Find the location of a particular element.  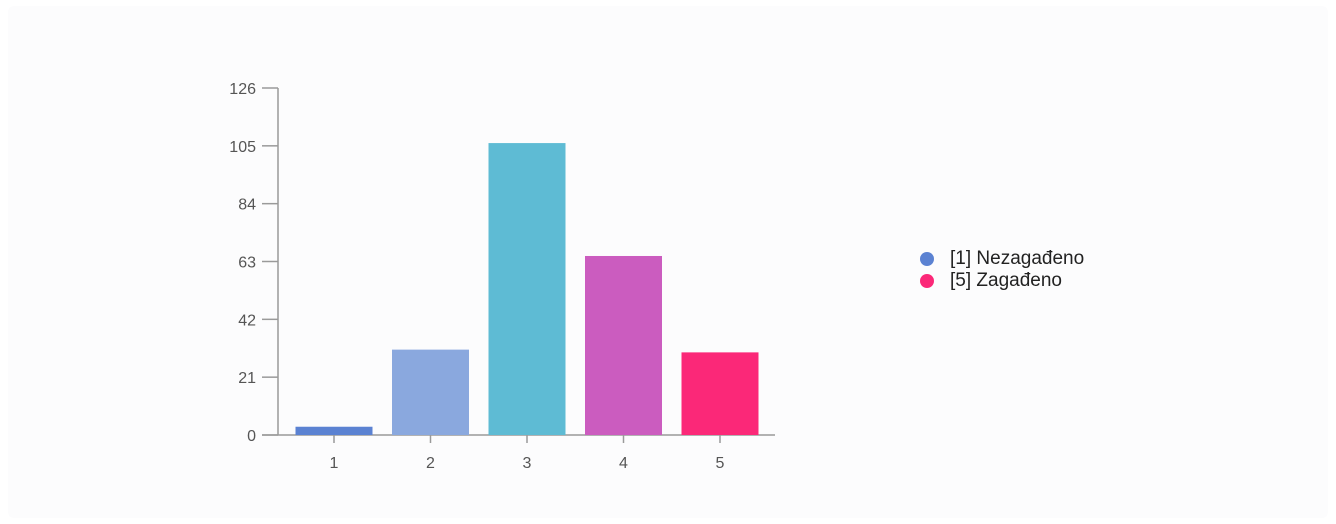

y-axis: 0 21 42 63 84 105 126 is located at coordinates (254, 263).